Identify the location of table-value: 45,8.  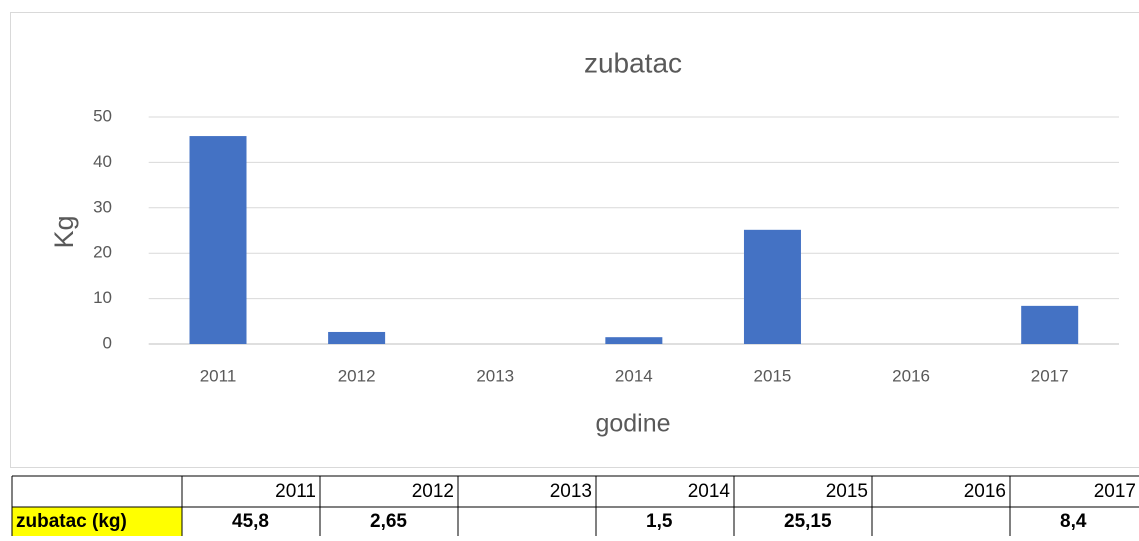
(250, 521).